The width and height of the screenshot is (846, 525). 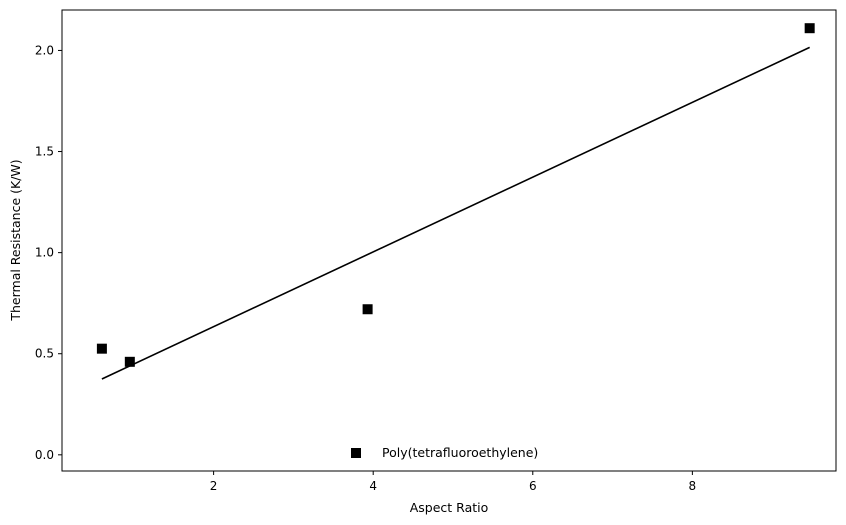 What do you see at coordinates (15, 240) in the screenshot?
I see `y-axis-label: Thermal Resistance (K/W)` at bounding box center [15, 240].